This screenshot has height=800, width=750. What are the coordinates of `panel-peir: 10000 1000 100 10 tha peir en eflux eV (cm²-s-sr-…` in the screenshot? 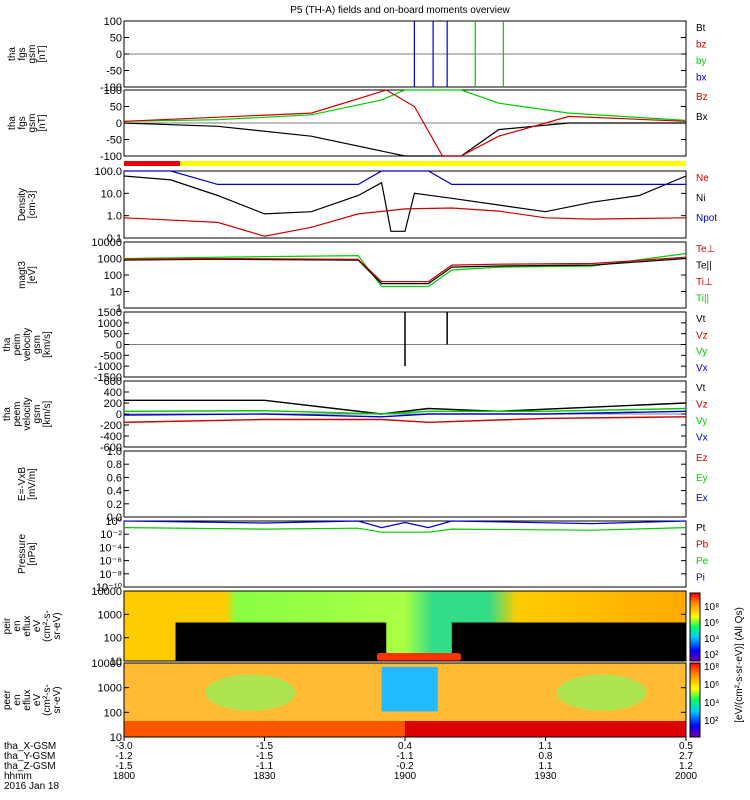 It's located at (343, 627).